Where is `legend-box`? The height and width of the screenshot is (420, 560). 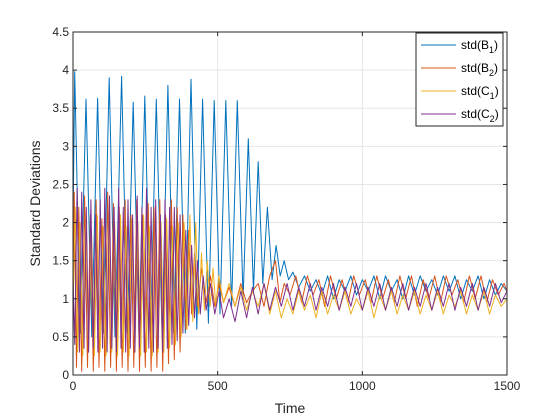
legend-box is located at coordinates (459, 79).